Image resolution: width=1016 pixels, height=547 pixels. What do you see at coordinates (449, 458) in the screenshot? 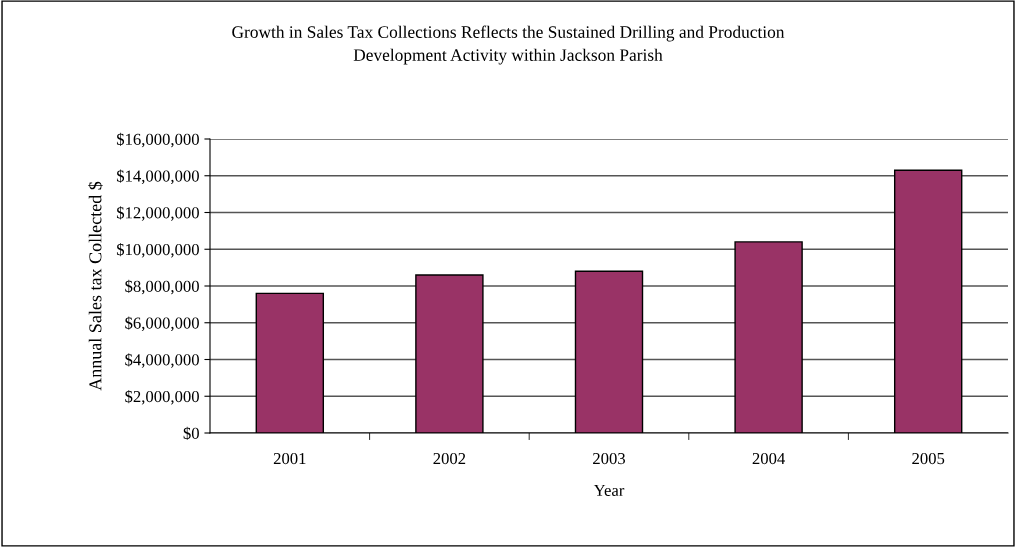
I see `x-tick-label: 2002` at bounding box center [449, 458].